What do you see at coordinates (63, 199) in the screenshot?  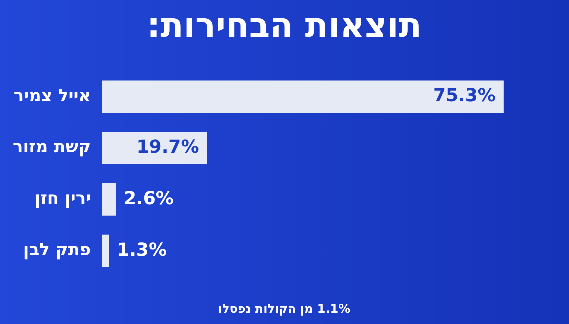 I see `y-tick-label: ירין חזן` at bounding box center [63, 199].